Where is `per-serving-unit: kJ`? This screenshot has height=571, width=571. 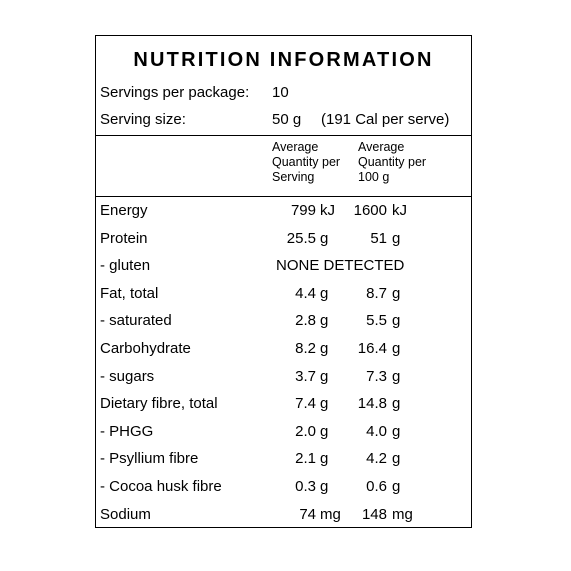
per-serving-unit: kJ is located at coordinates (327, 210).